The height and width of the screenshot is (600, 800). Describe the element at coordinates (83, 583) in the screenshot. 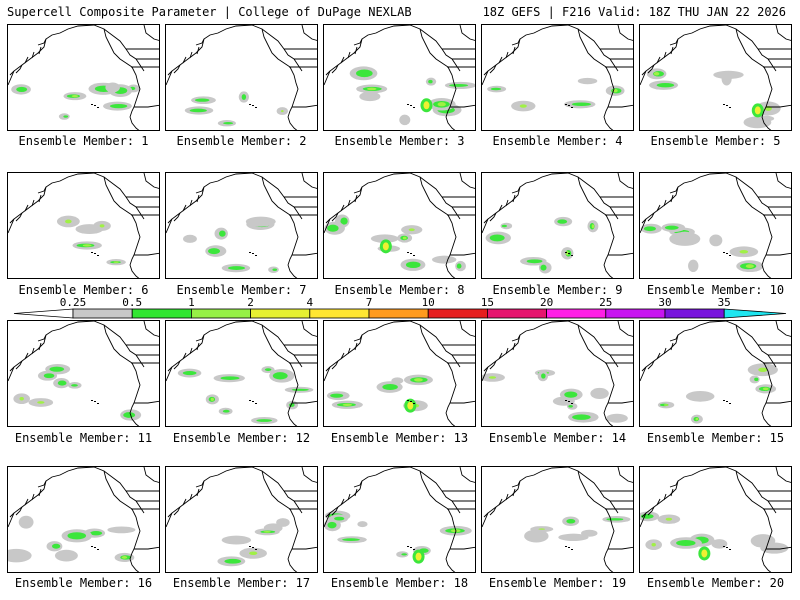

I see `member-label: Ensemble Member: 16` at that location.